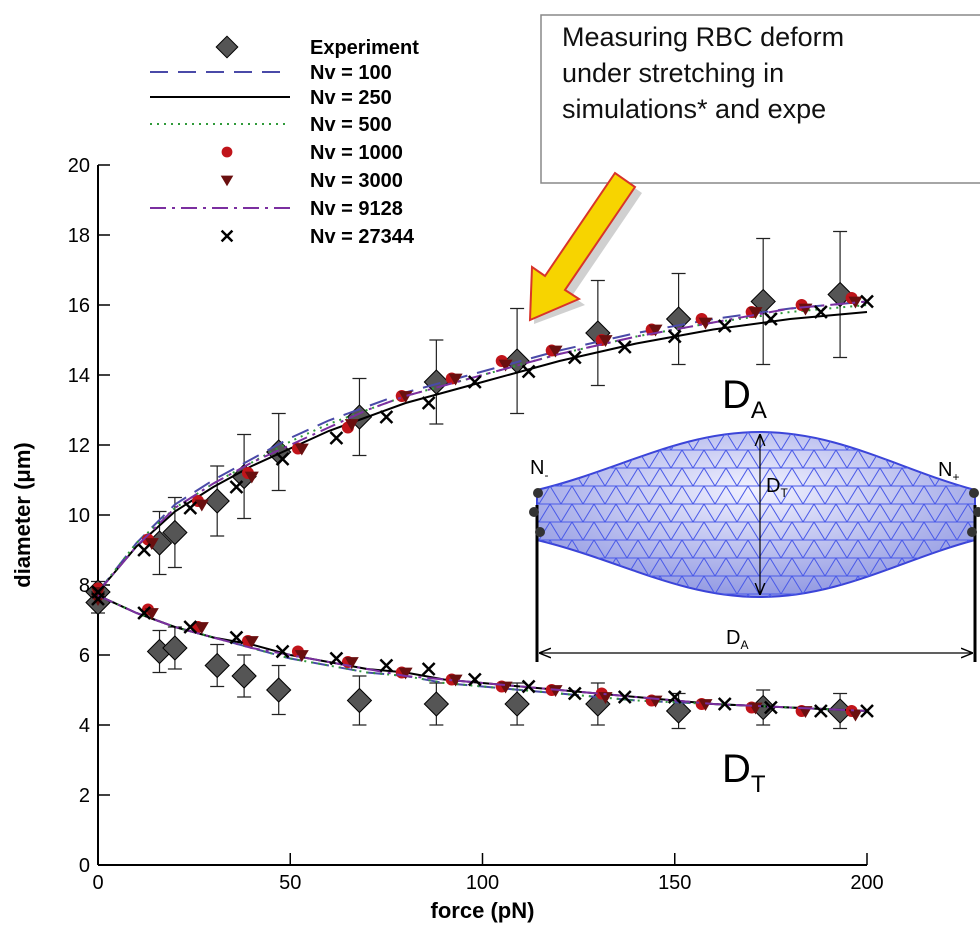 Image resolution: width=980 pixels, height=931 pixels. What do you see at coordinates (79, 376) in the screenshot?
I see `y-tick-label: 14` at bounding box center [79, 376].